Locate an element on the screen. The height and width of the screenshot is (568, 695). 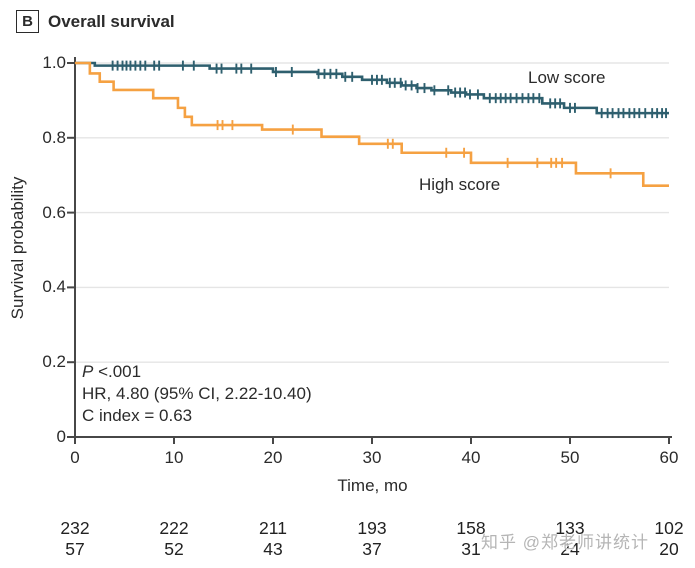
y-tick-label: 0.6 is located at coordinates (54, 212).